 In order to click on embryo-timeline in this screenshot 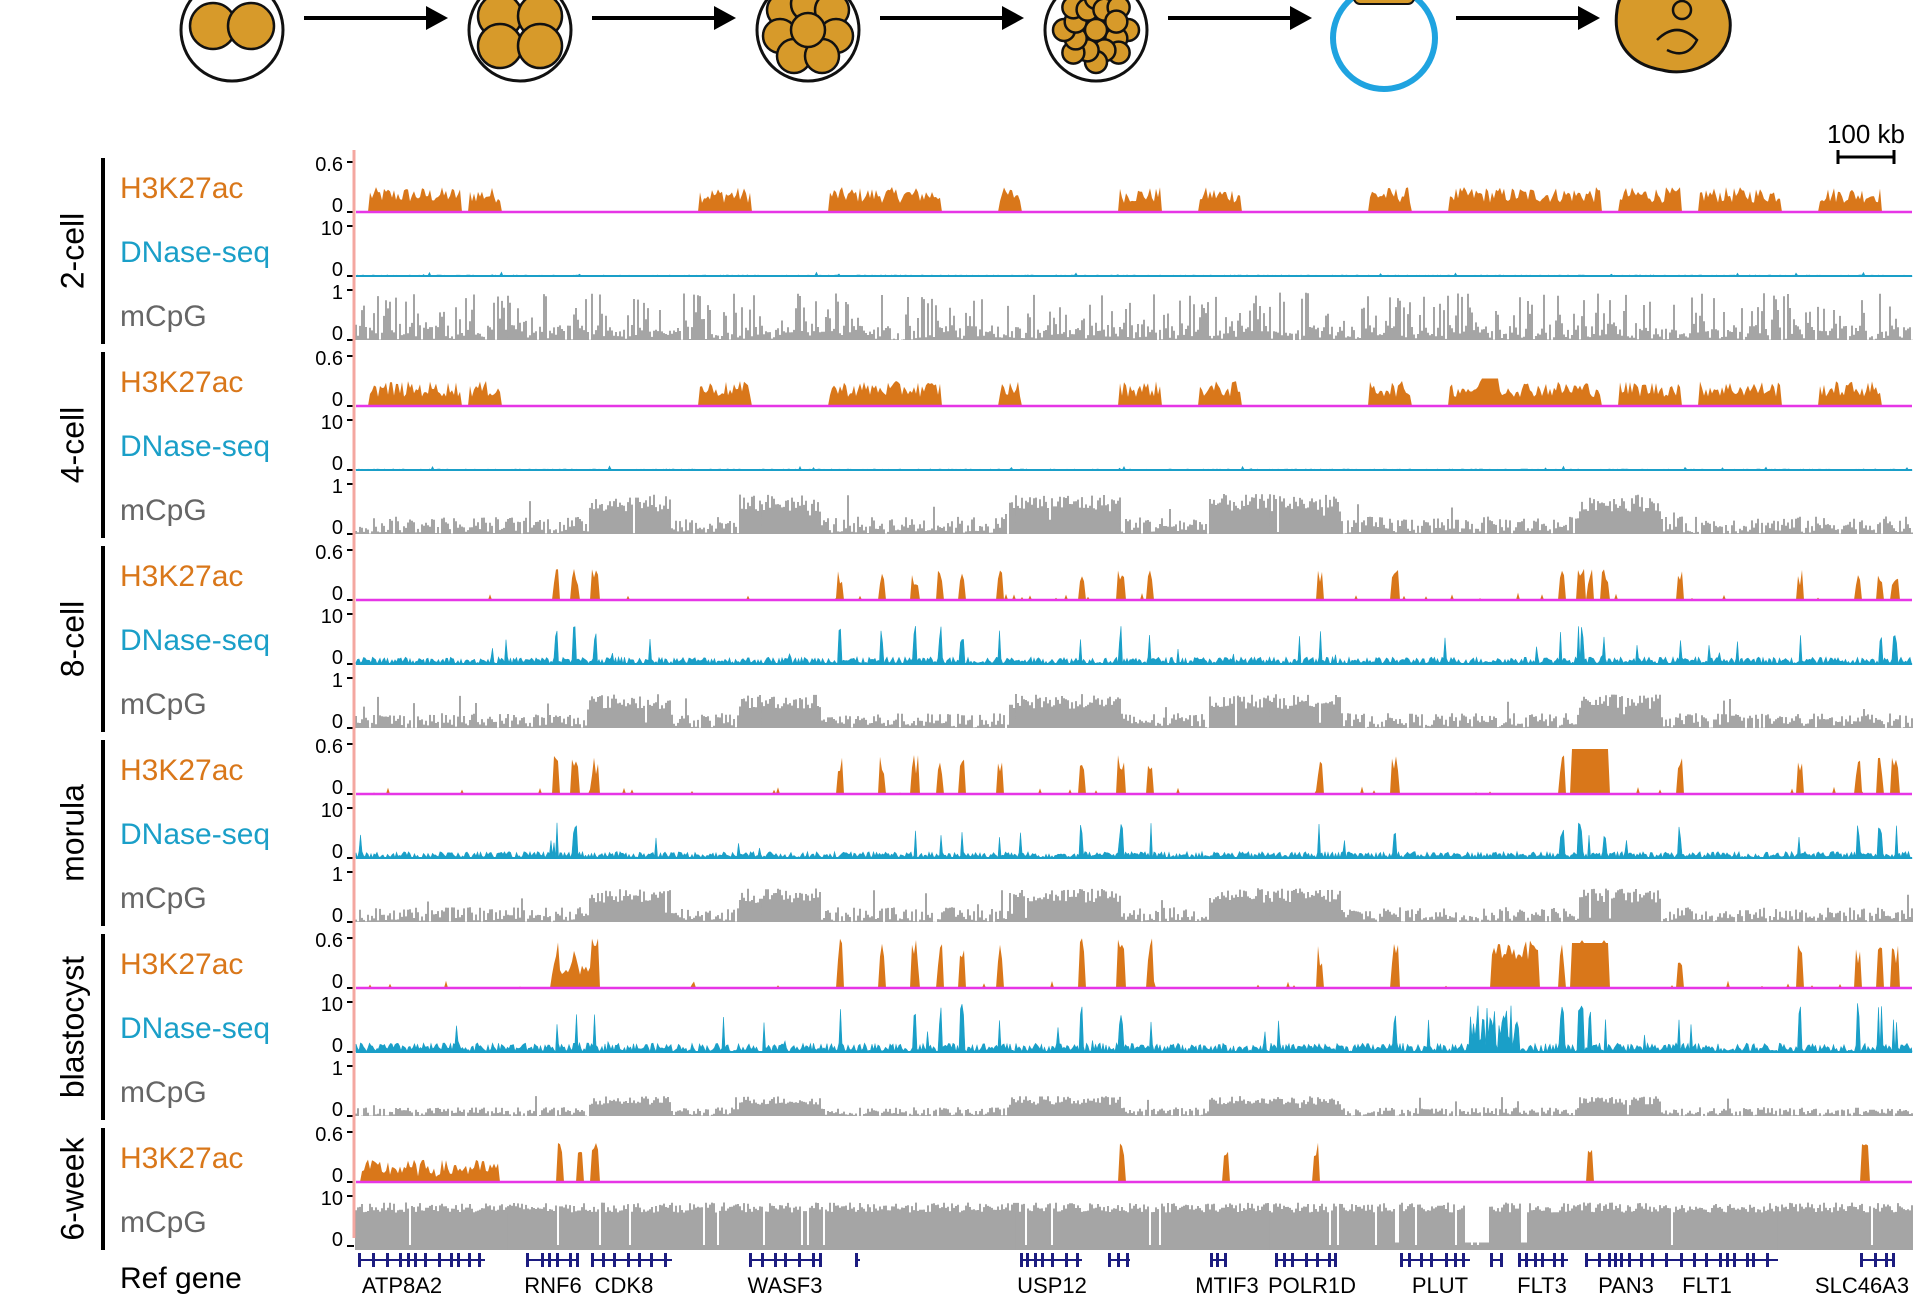, I will do `click(955, 46)`.